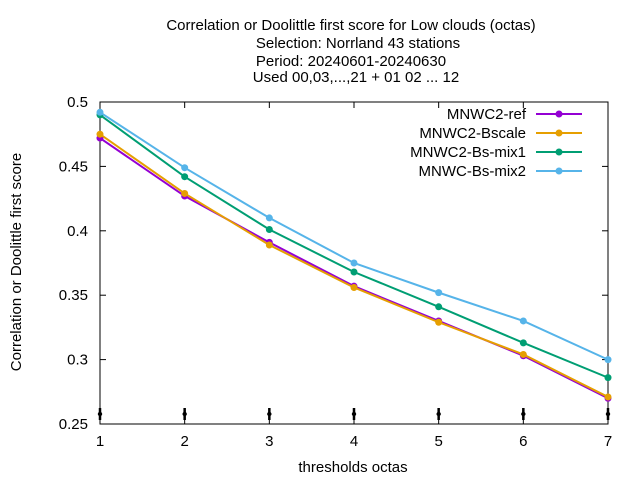 Image resolution: width=640 pixels, height=480 pixels. I want to click on y-tick-label: 0.25, so click(73, 424).